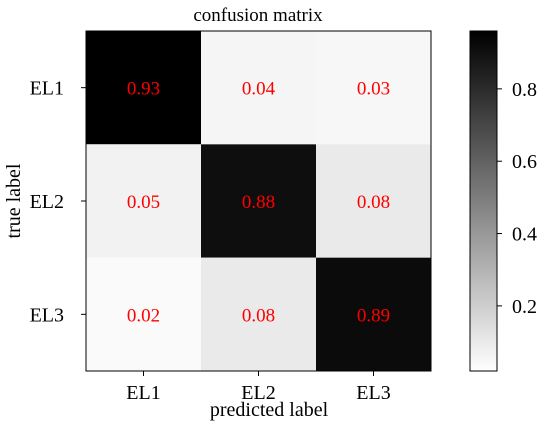  I want to click on y-axis-label: true label, so click(14, 200).